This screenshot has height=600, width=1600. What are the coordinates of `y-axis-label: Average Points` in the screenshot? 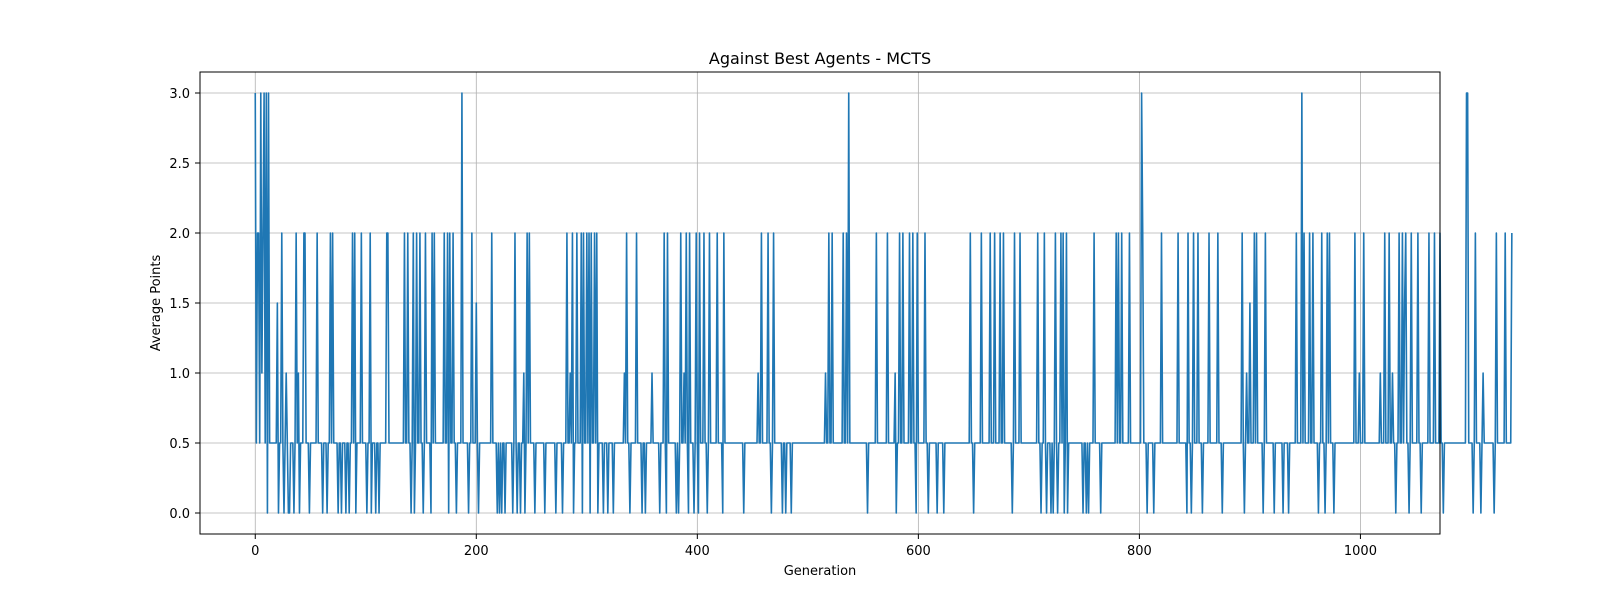 It's located at (156, 302).